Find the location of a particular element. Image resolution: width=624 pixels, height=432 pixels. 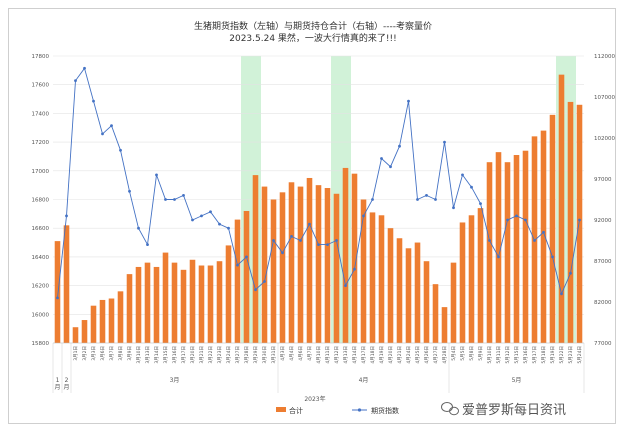

right-tick-label: 107000 is located at coordinates (604, 98).